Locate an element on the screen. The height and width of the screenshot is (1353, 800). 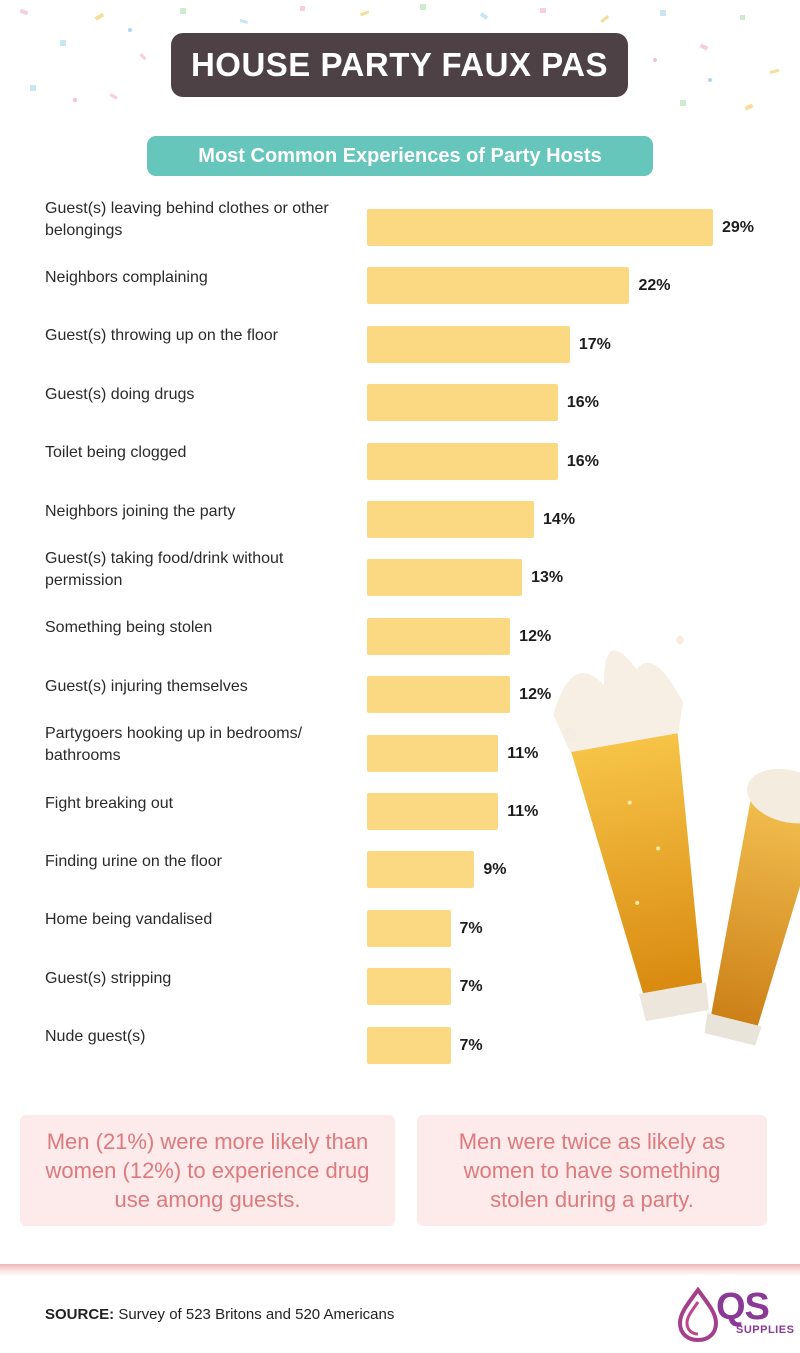
data-label: 22% is located at coordinates (654, 286).